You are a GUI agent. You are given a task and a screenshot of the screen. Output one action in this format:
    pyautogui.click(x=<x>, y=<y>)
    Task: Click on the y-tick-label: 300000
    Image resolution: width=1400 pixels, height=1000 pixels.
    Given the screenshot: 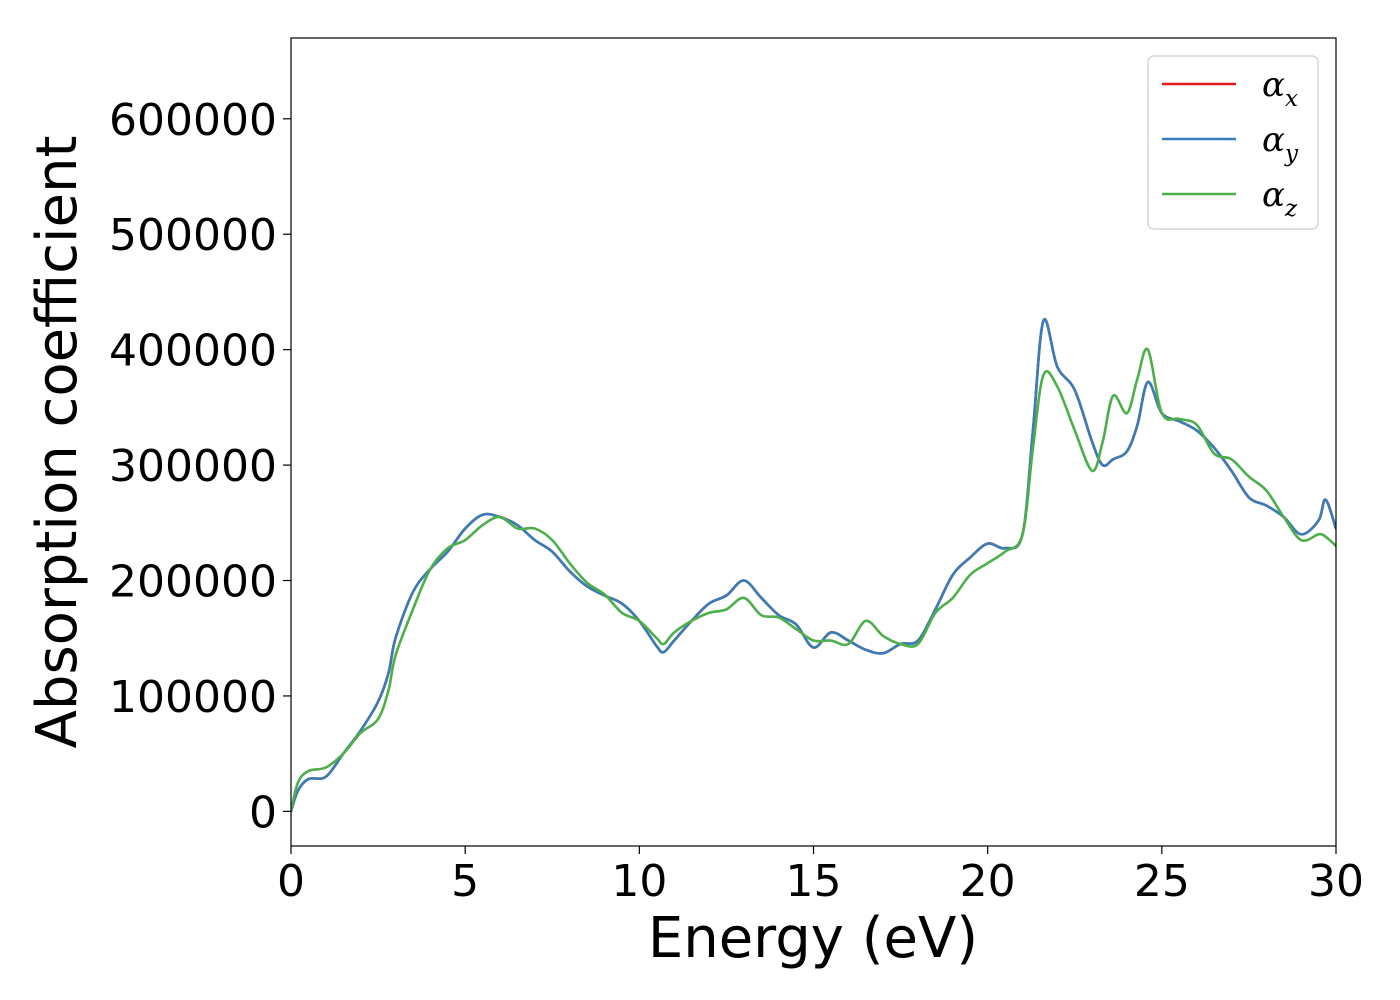 What is the action you would take?
    pyautogui.click(x=193, y=466)
    